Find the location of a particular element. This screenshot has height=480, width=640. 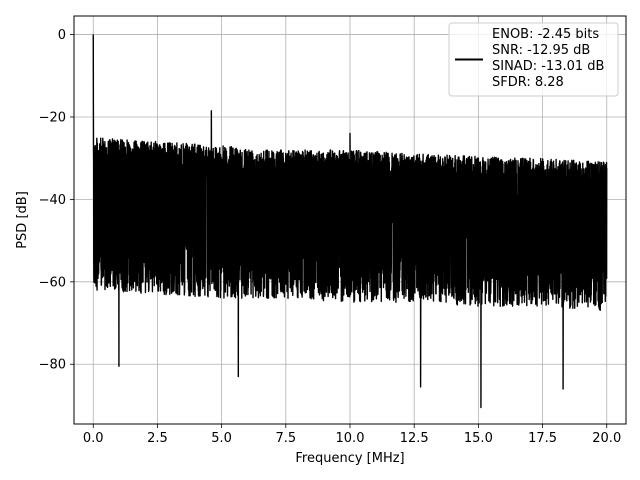

x-axis: 0.0 2.5 5.0 7.5 10.0 12.5 15.0 17.5 20.0 is located at coordinates (352, 435).